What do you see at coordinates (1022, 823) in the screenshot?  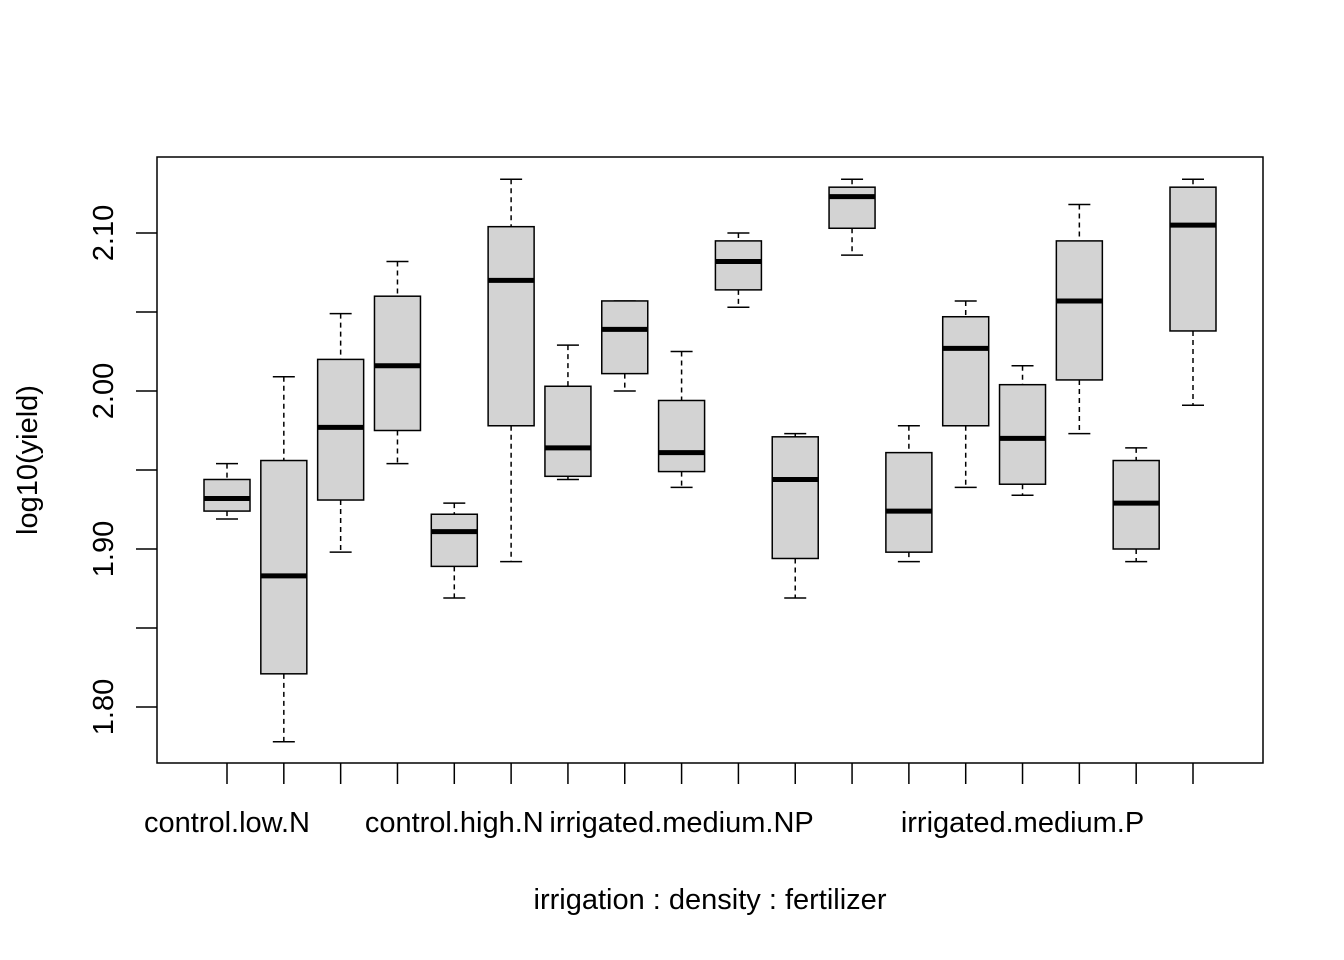 I see `x-tick-label: irrigated.medium.P` at bounding box center [1022, 823].